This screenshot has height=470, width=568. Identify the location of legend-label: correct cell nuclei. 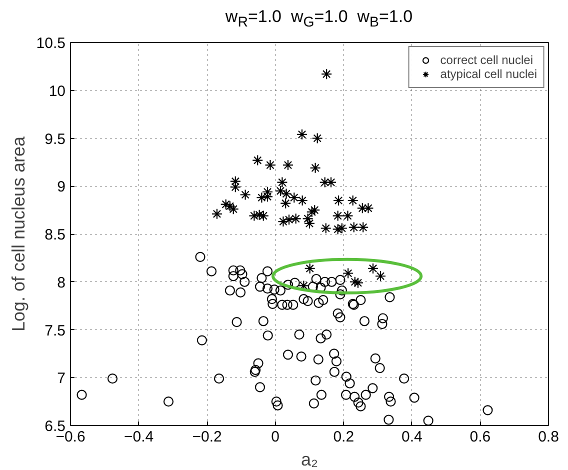
(486, 60).